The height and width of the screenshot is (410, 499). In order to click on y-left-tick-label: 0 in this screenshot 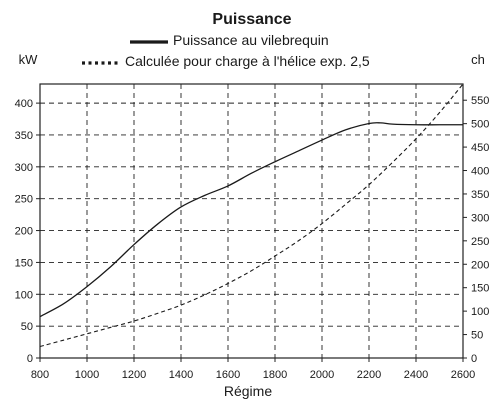, I will do `click(30, 359)`.